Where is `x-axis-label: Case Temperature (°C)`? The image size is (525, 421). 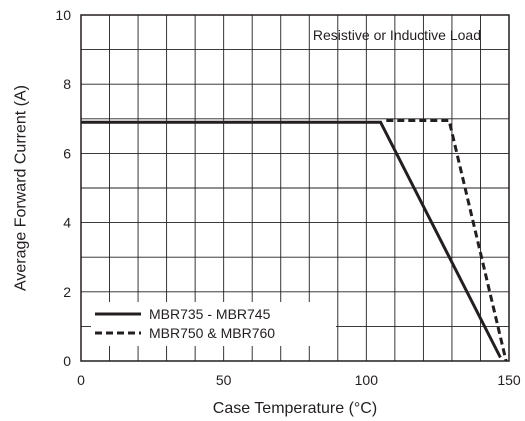 x-axis-label: Case Temperature (°C) is located at coordinates (295, 408).